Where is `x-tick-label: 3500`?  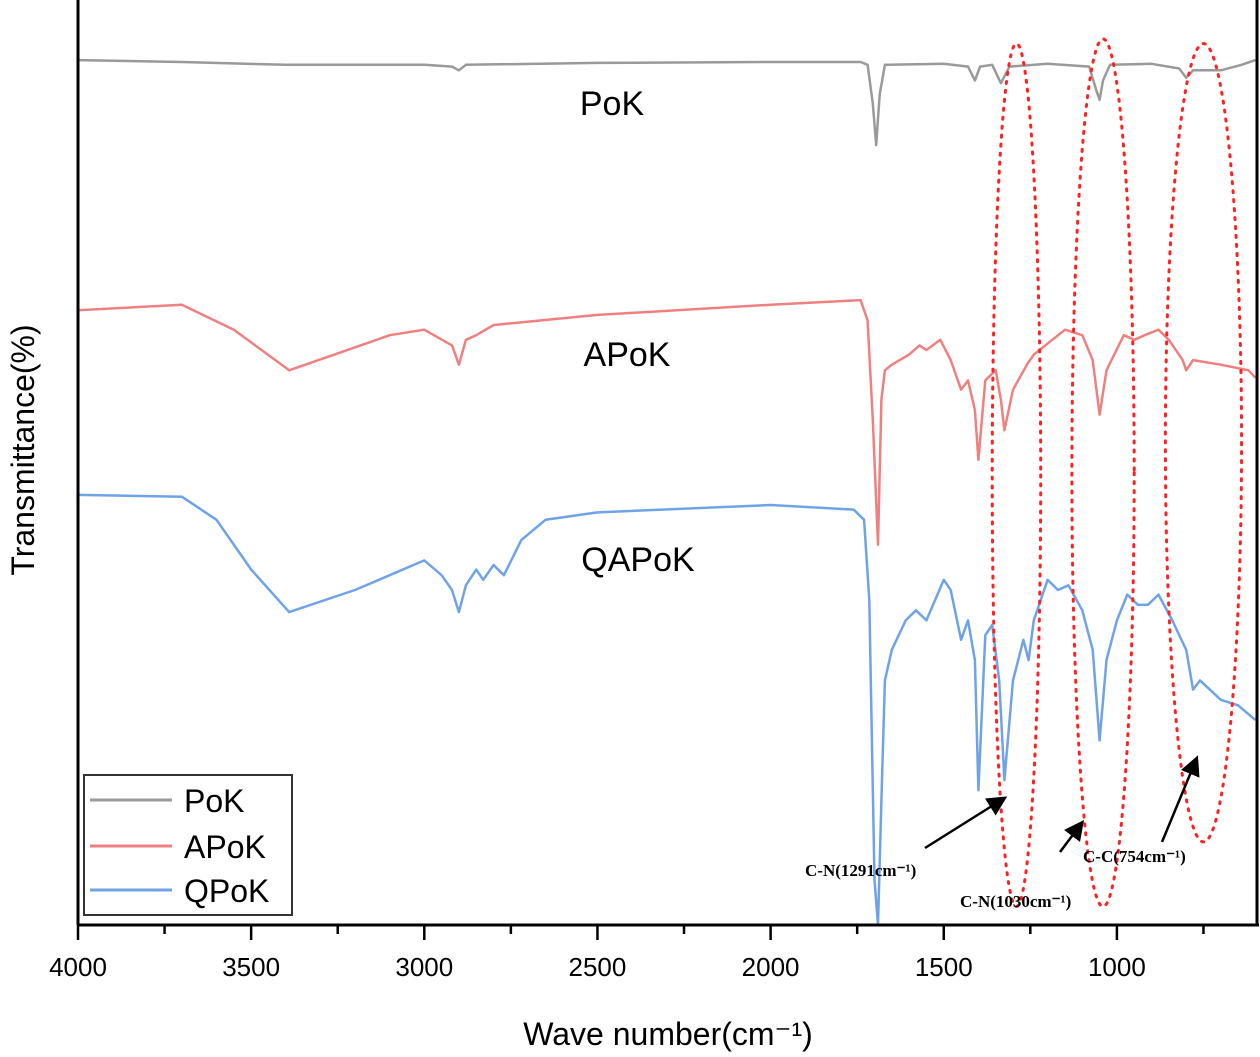 x-tick-label: 3500 is located at coordinates (251, 967).